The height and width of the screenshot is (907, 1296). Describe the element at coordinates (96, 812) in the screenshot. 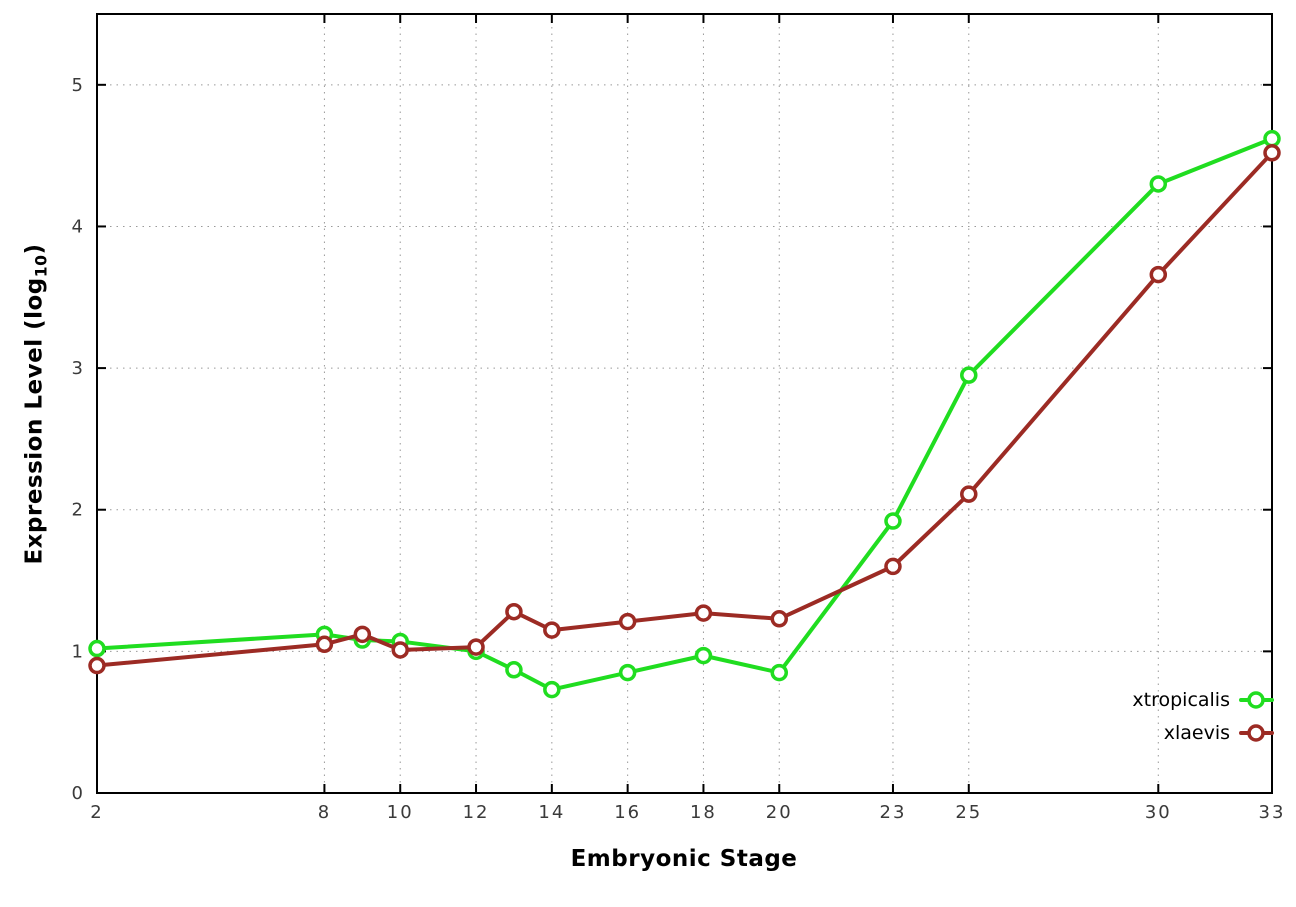

I see `x-tick-label: 2` at that location.